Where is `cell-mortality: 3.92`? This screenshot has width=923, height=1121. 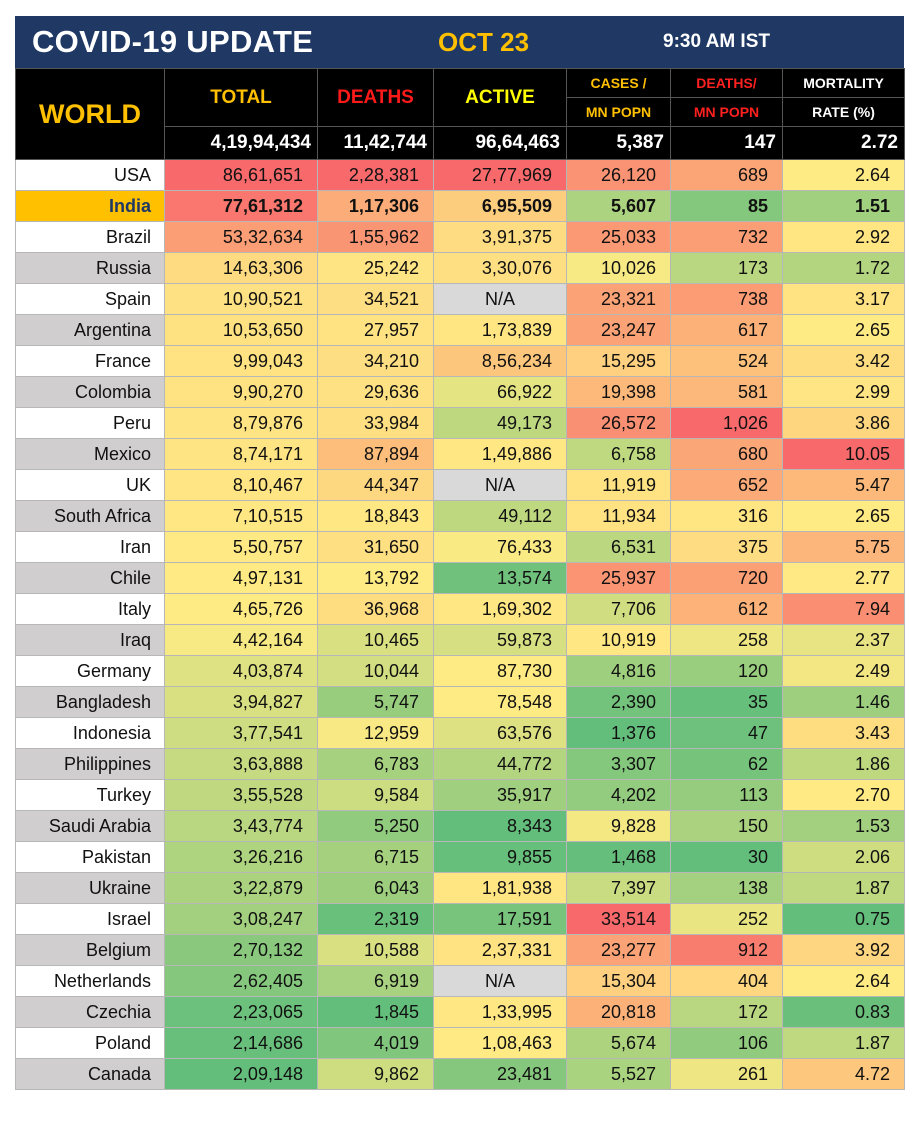 cell-mortality: 3.92 is located at coordinates (843, 950).